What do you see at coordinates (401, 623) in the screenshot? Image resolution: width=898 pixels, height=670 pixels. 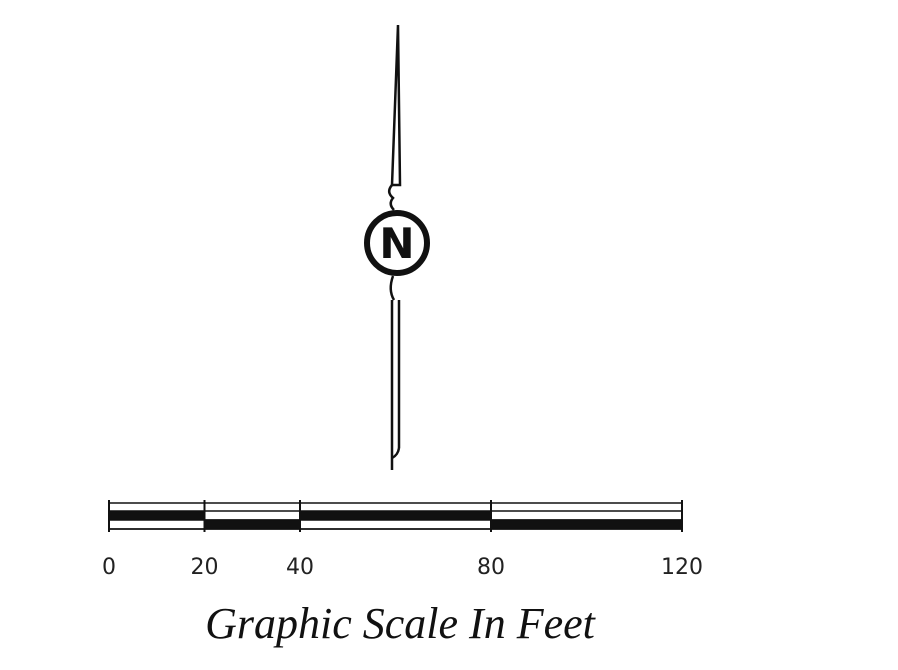 I see `scale-caption: Graphic Scale In Feet` at bounding box center [401, 623].